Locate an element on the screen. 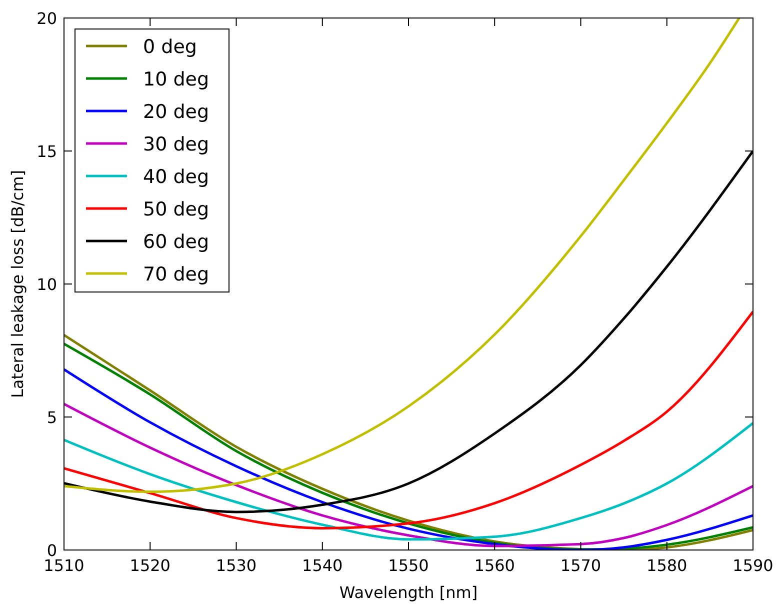  y-tick-label: 20 is located at coordinates (46, 18).